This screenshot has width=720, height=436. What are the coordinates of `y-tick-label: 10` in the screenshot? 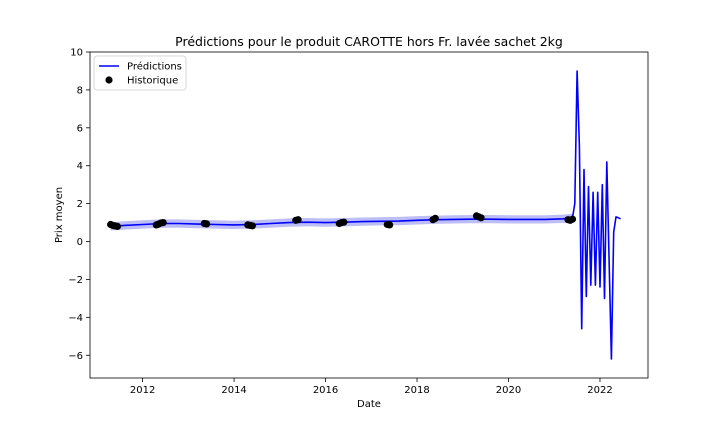 It's located at (76, 53).